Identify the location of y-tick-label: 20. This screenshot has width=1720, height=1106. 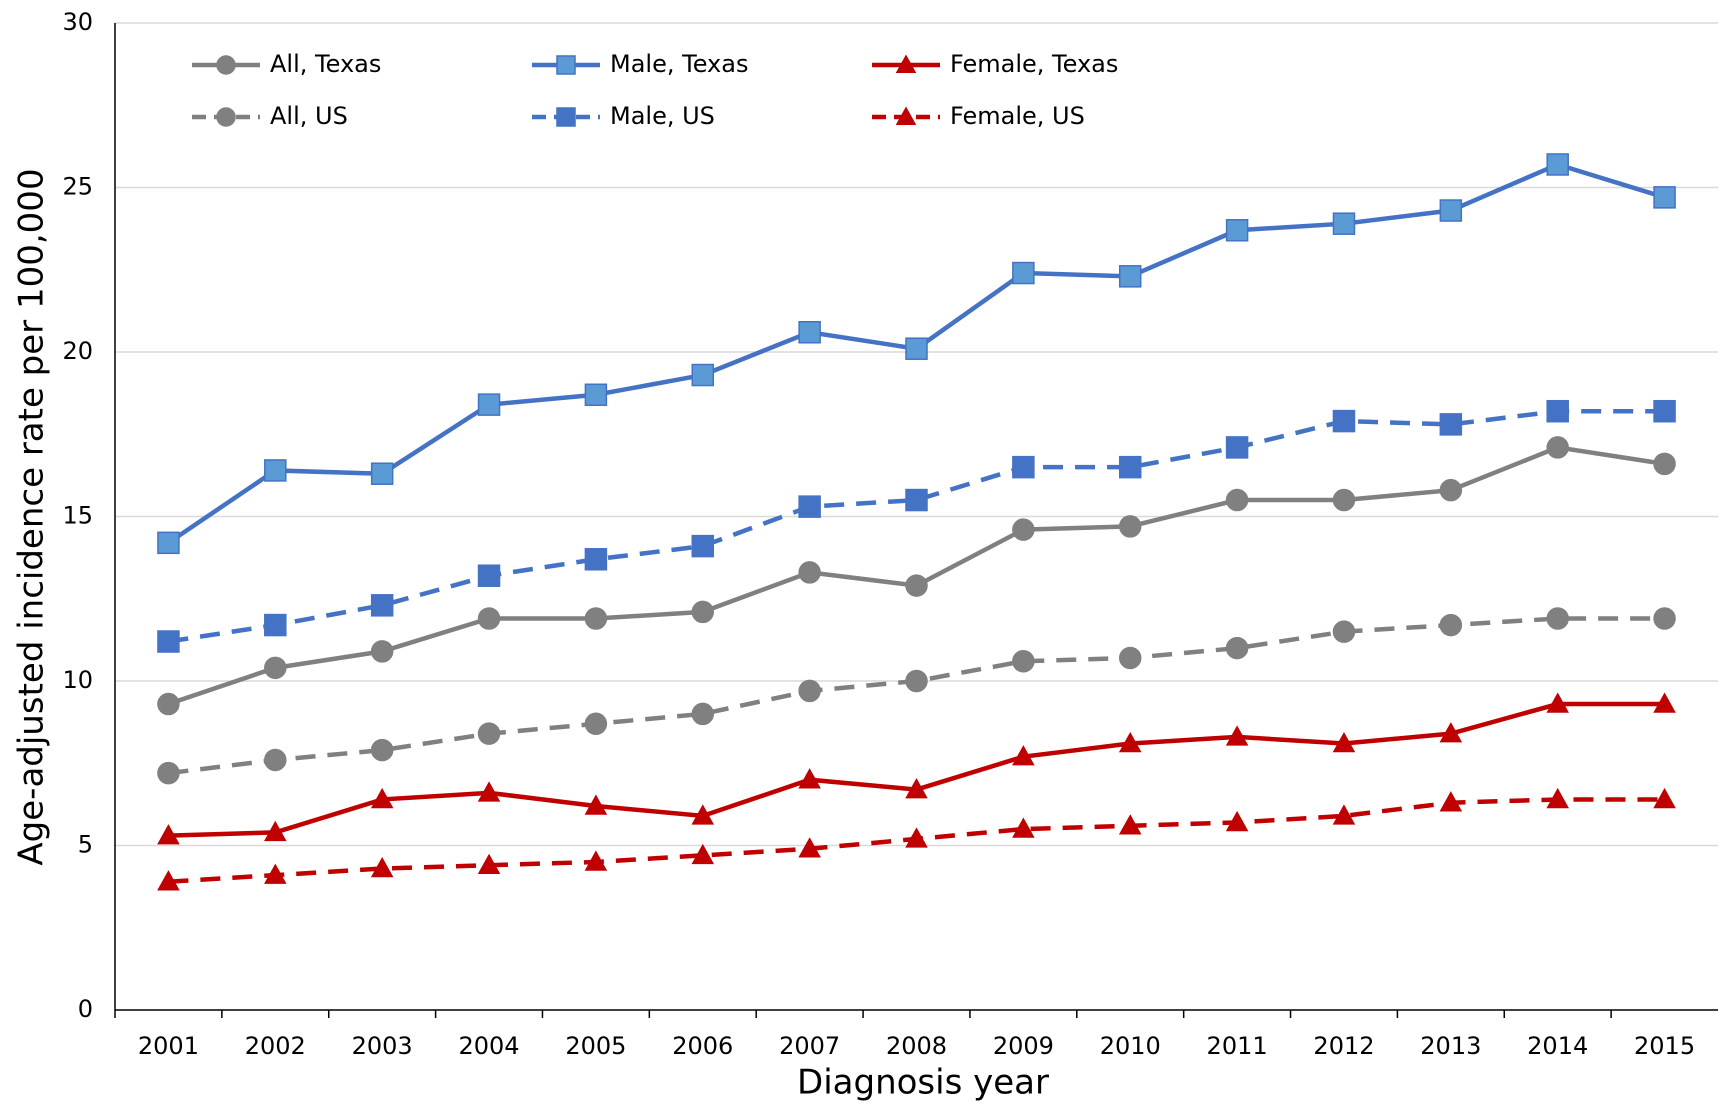
(77, 351).